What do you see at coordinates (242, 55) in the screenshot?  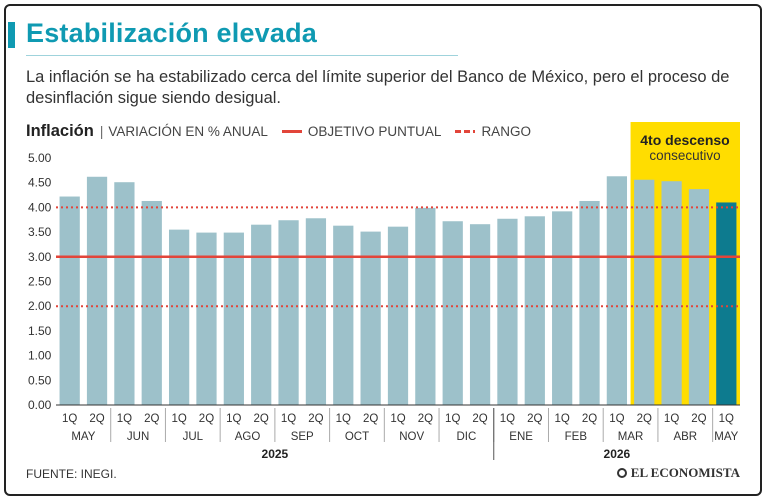 I see `title-underline` at bounding box center [242, 55].